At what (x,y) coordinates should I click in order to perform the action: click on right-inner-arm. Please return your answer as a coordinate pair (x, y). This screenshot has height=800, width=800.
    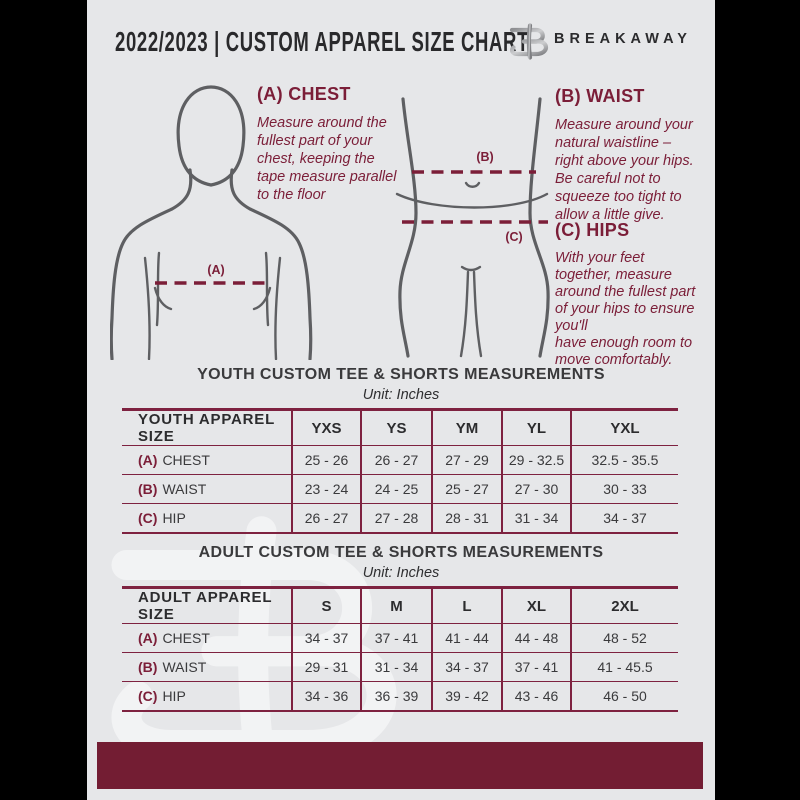
    Looking at the image, I should click on (278, 308).